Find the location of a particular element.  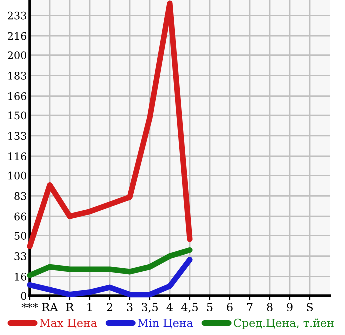

y-tick-label: 16 is located at coordinates (21, 276).